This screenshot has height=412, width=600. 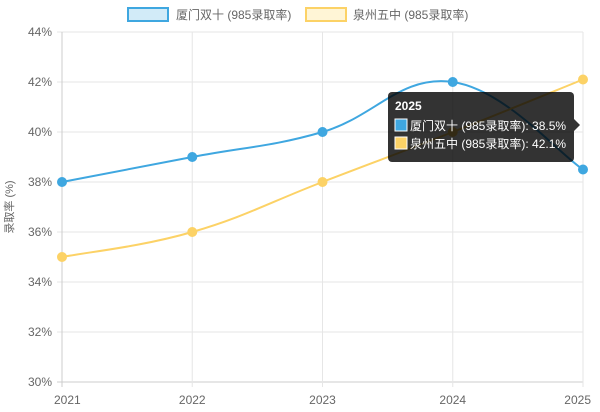 I want to click on tooltip-line-1: 泉州五中 (985录取率): 42.1%, so click(x=488, y=143).